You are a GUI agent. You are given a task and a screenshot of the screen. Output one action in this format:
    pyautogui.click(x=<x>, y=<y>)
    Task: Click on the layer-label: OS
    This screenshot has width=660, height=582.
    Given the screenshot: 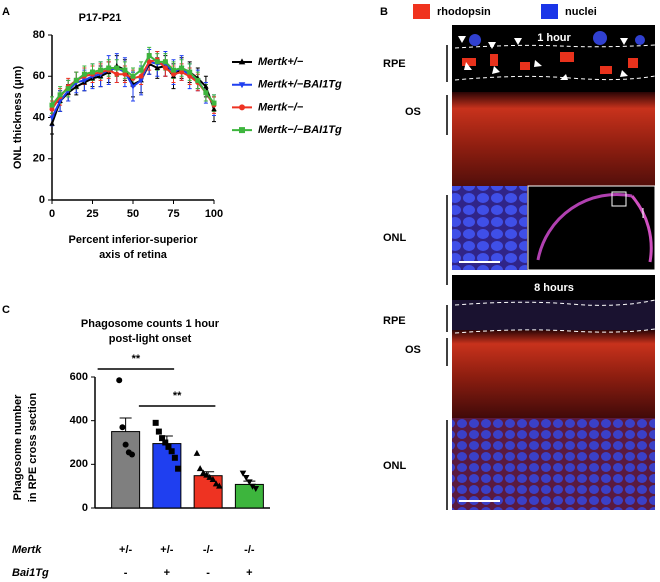 What is the action you would take?
    pyautogui.click(x=413, y=112)
    